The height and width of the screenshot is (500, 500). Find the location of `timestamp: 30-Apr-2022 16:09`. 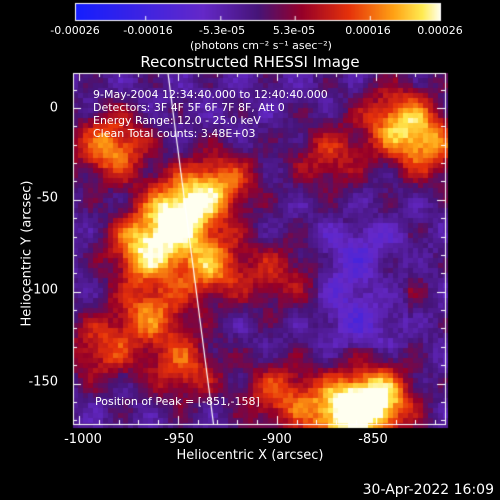

timestamp: 30-Apr-2022 16:09 is located at coordinates (428, 490).